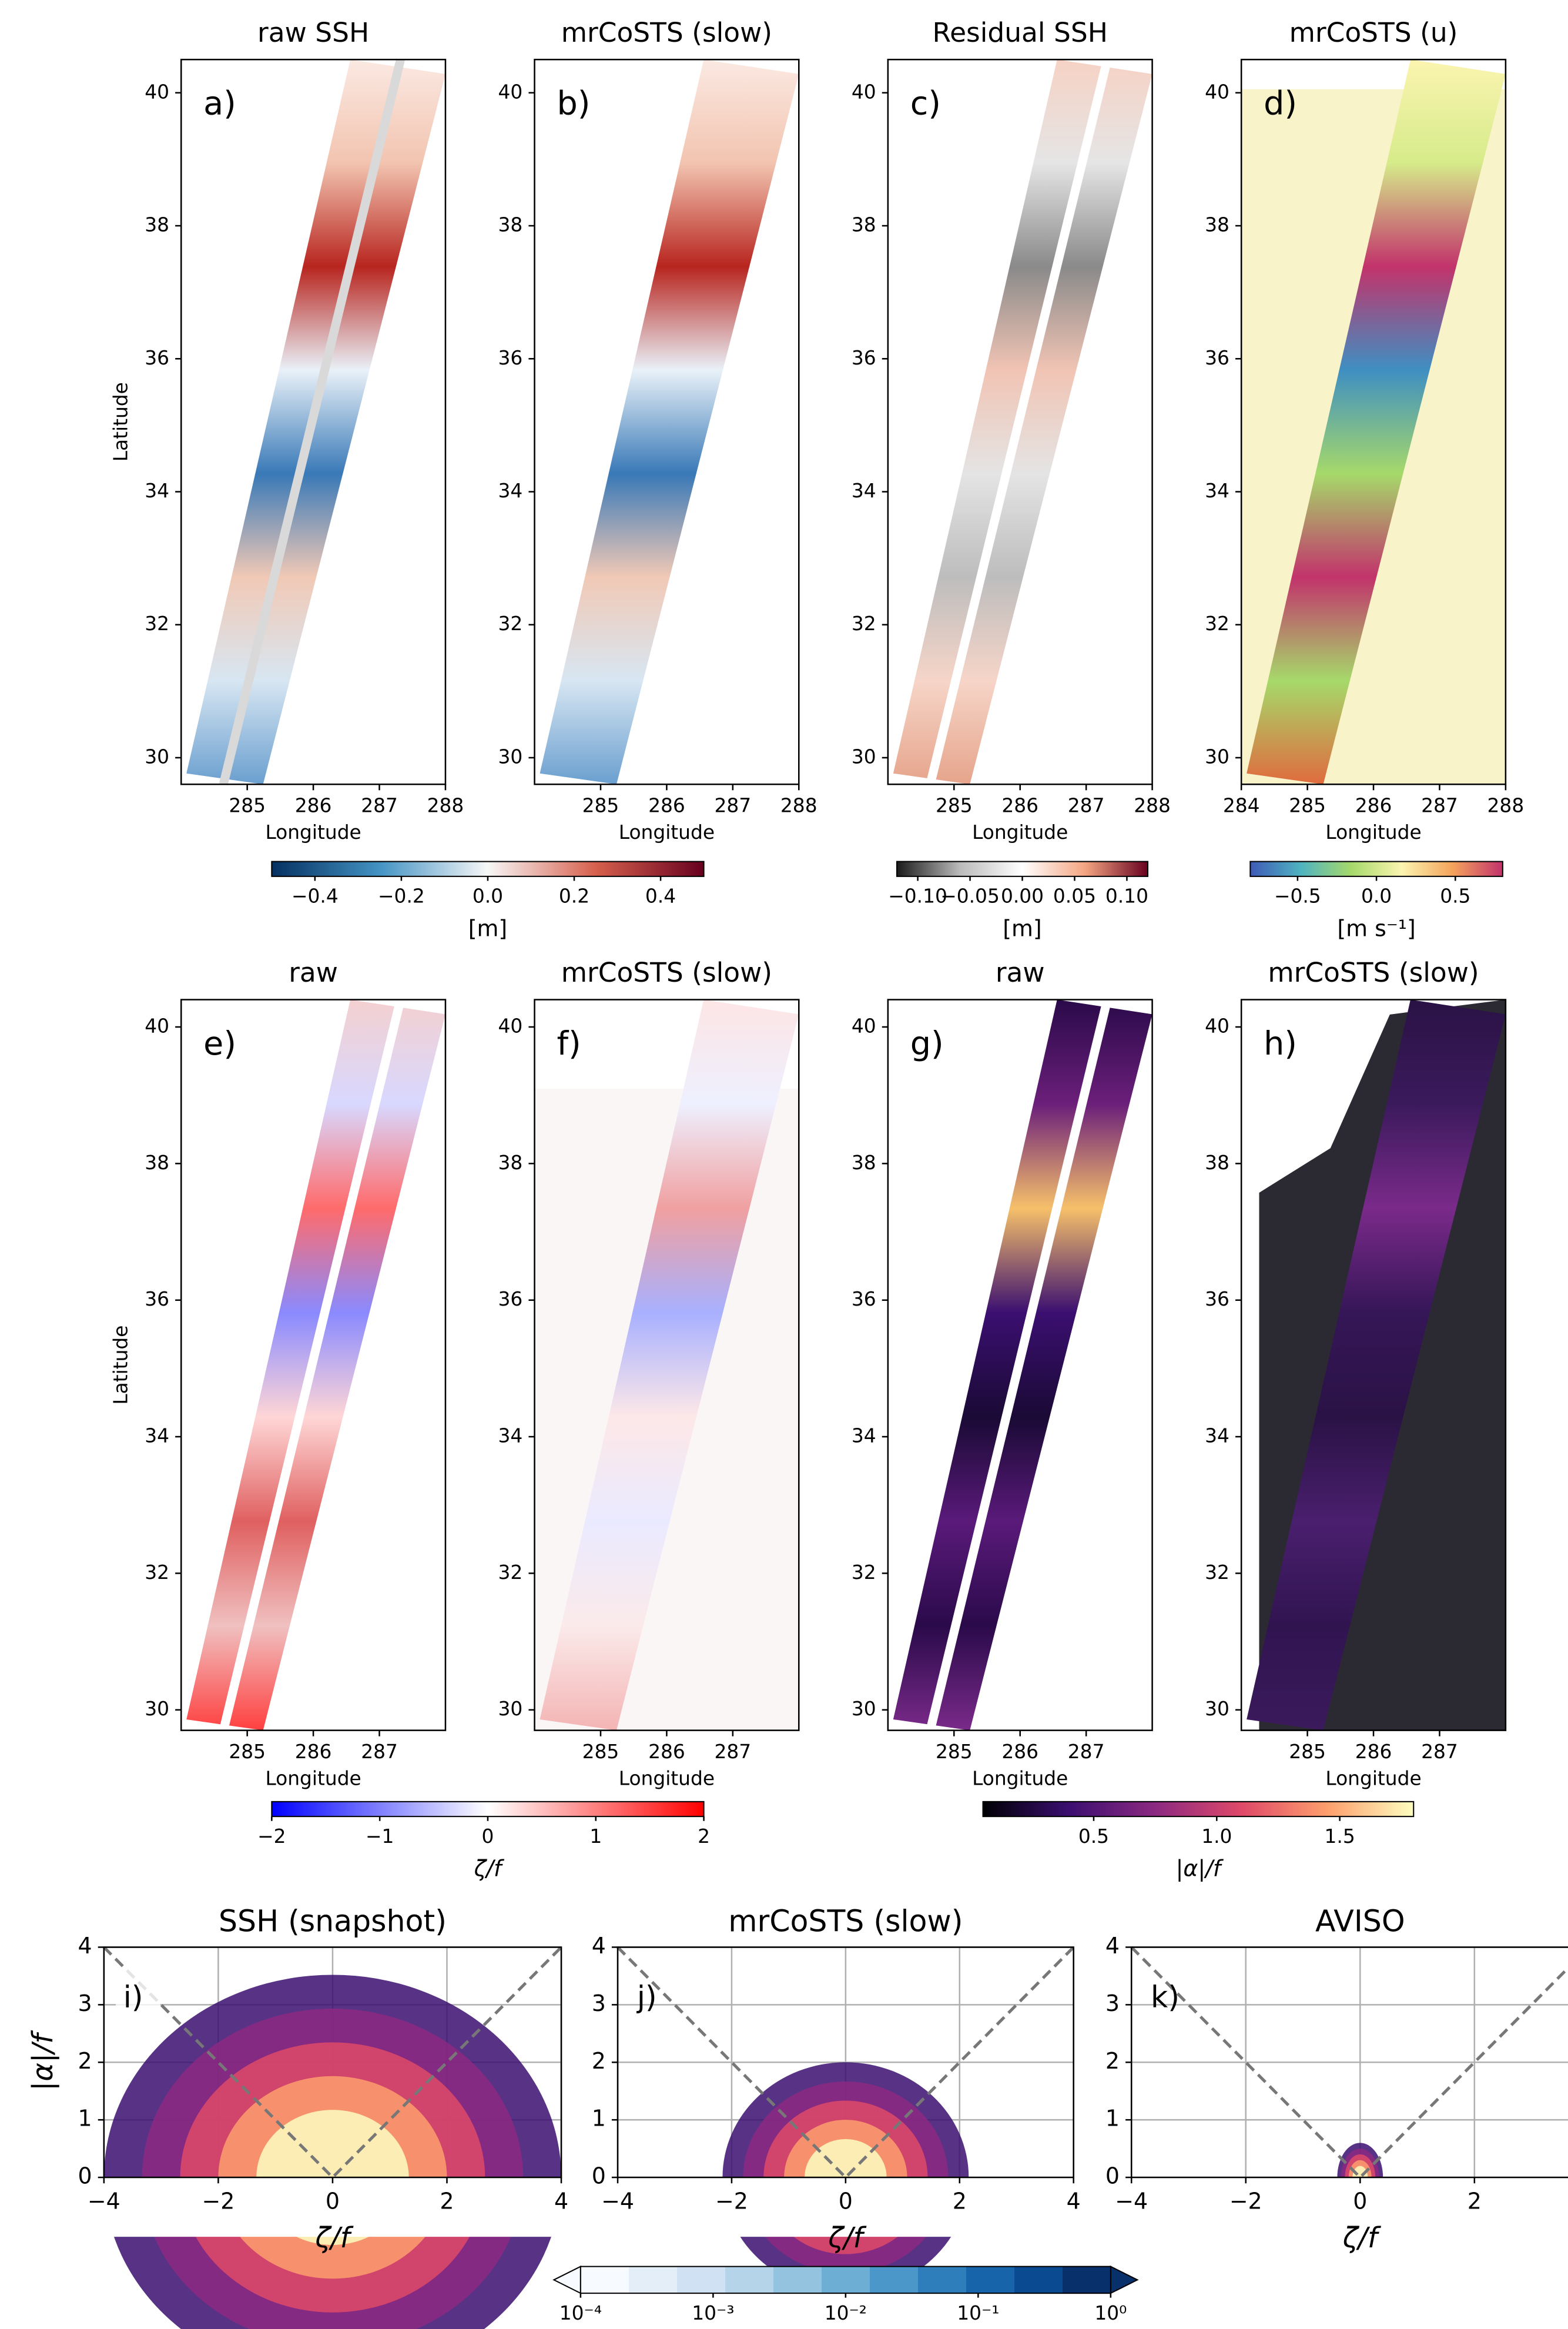  I want to click on colorbar-tick-label: −0.5, so click(1298, 896).